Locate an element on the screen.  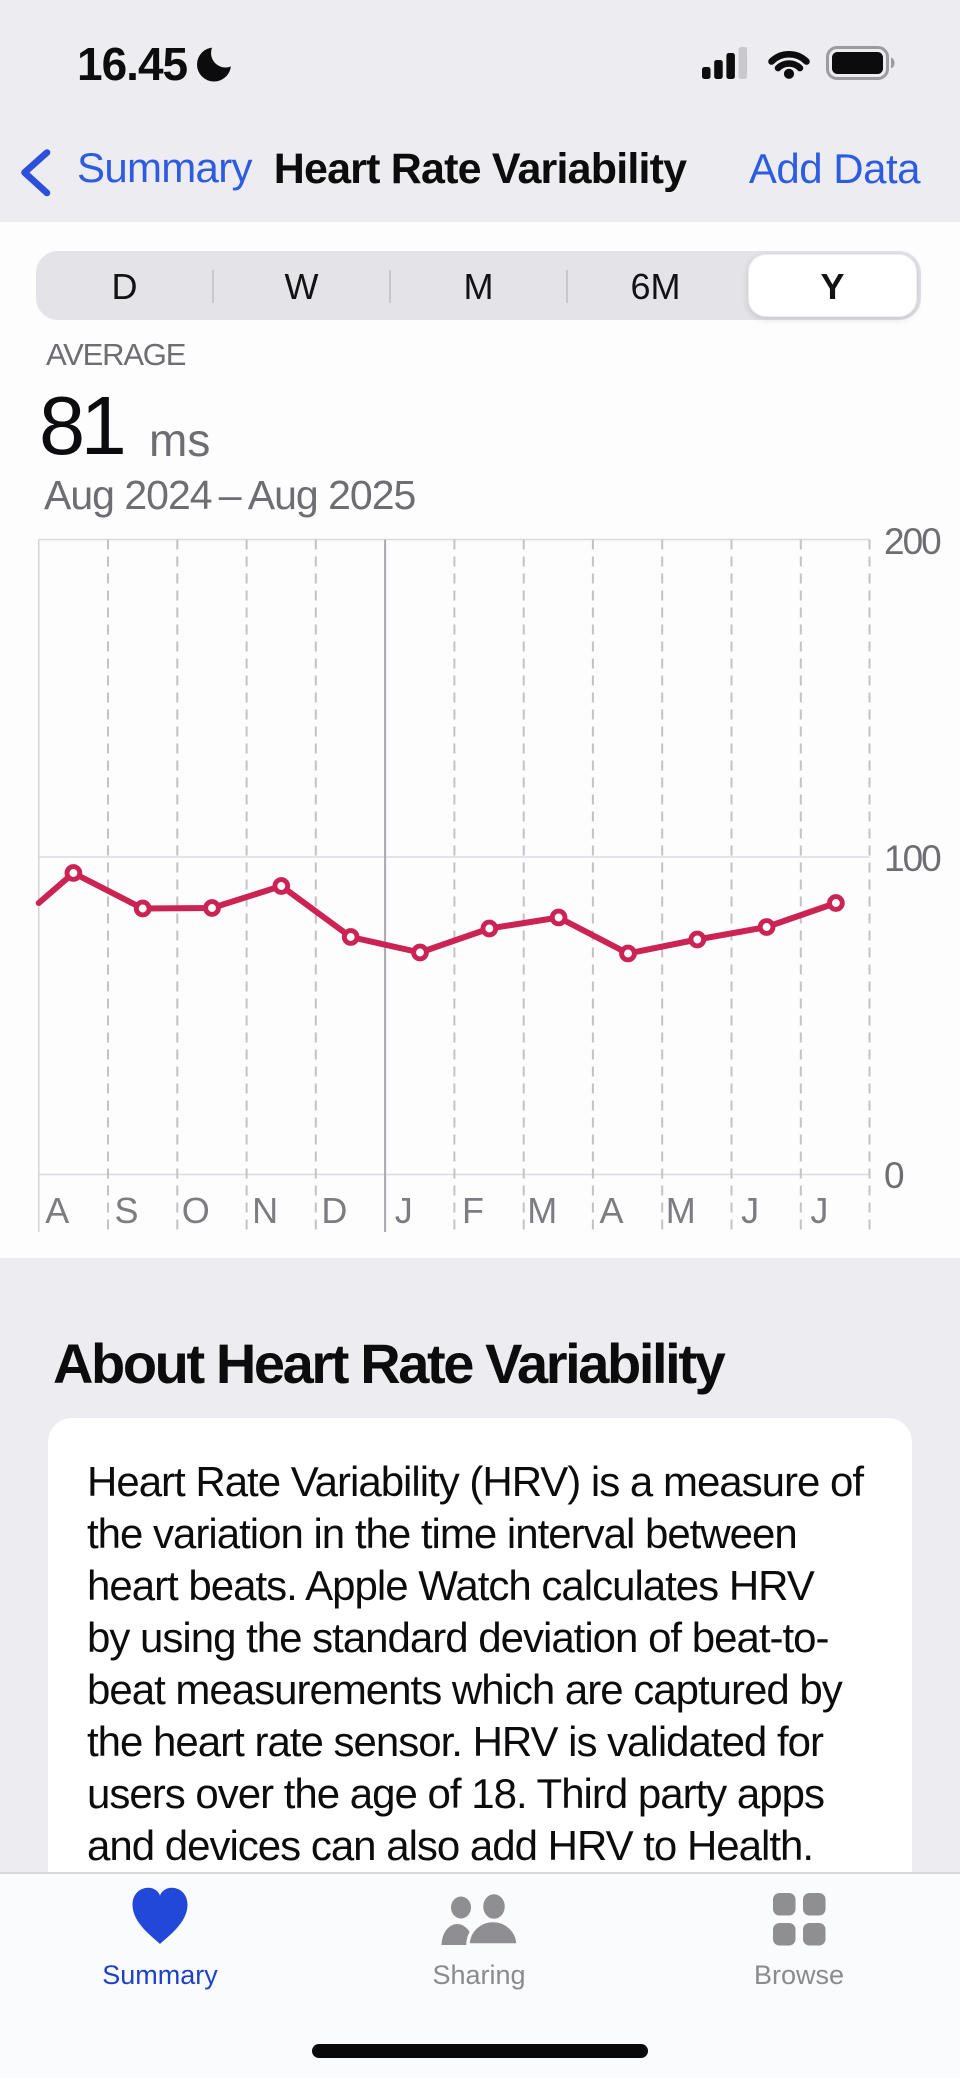
svg-text: 0 is located at coordinates (894, 1175).